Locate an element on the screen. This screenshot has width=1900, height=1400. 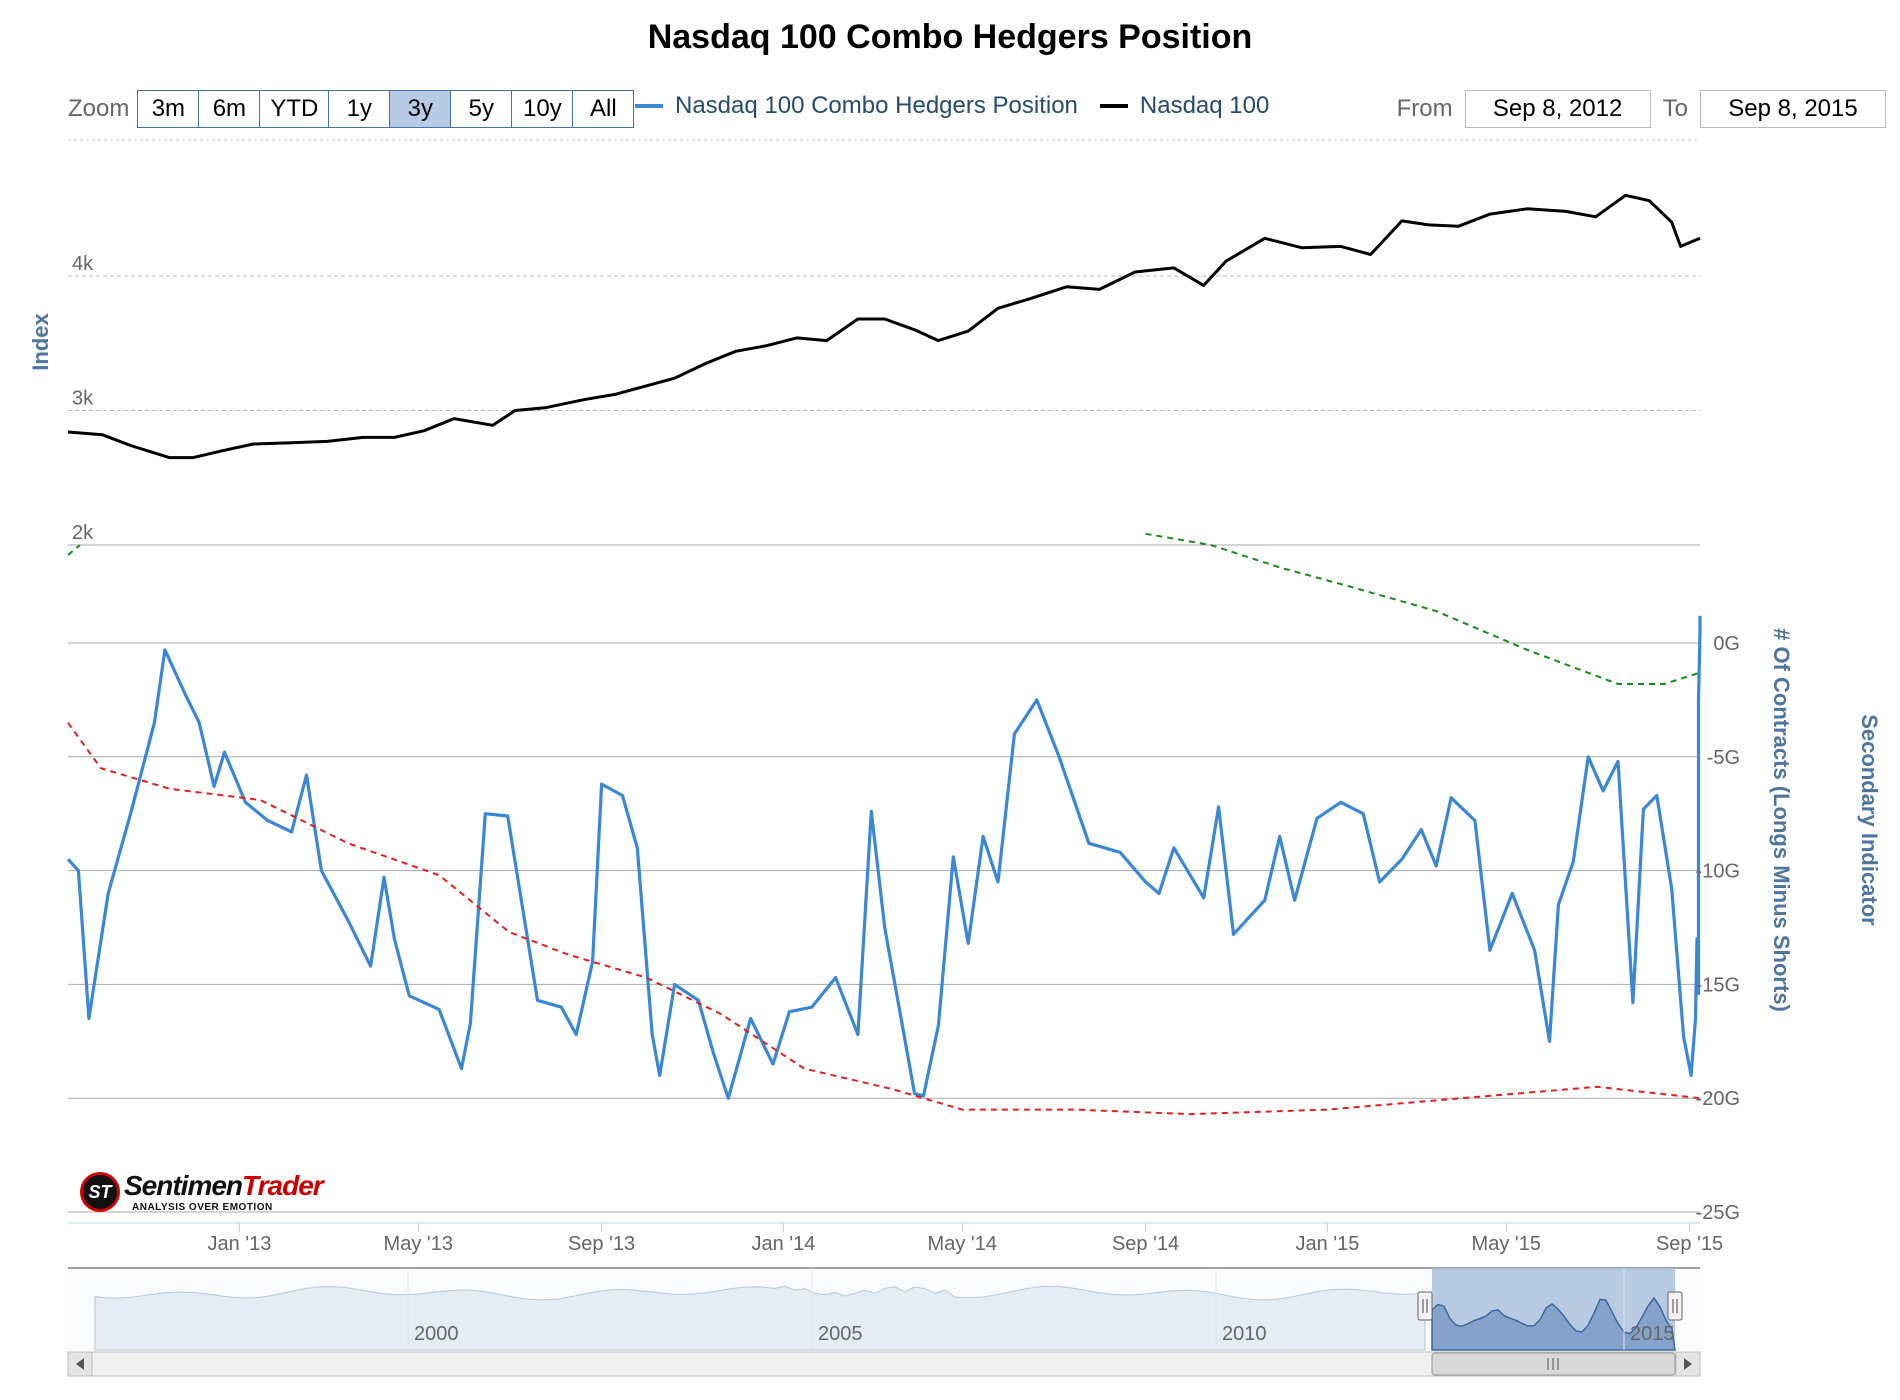
navigator-year-label: 2015 is located at coordinates (1652, 1334).